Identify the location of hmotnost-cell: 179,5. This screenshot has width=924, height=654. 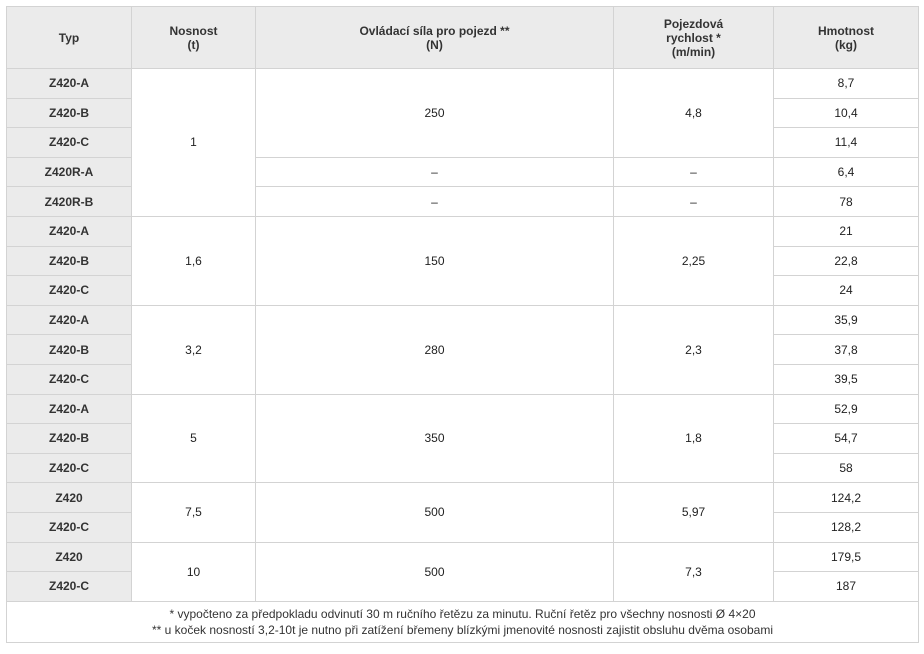
(846, 557).